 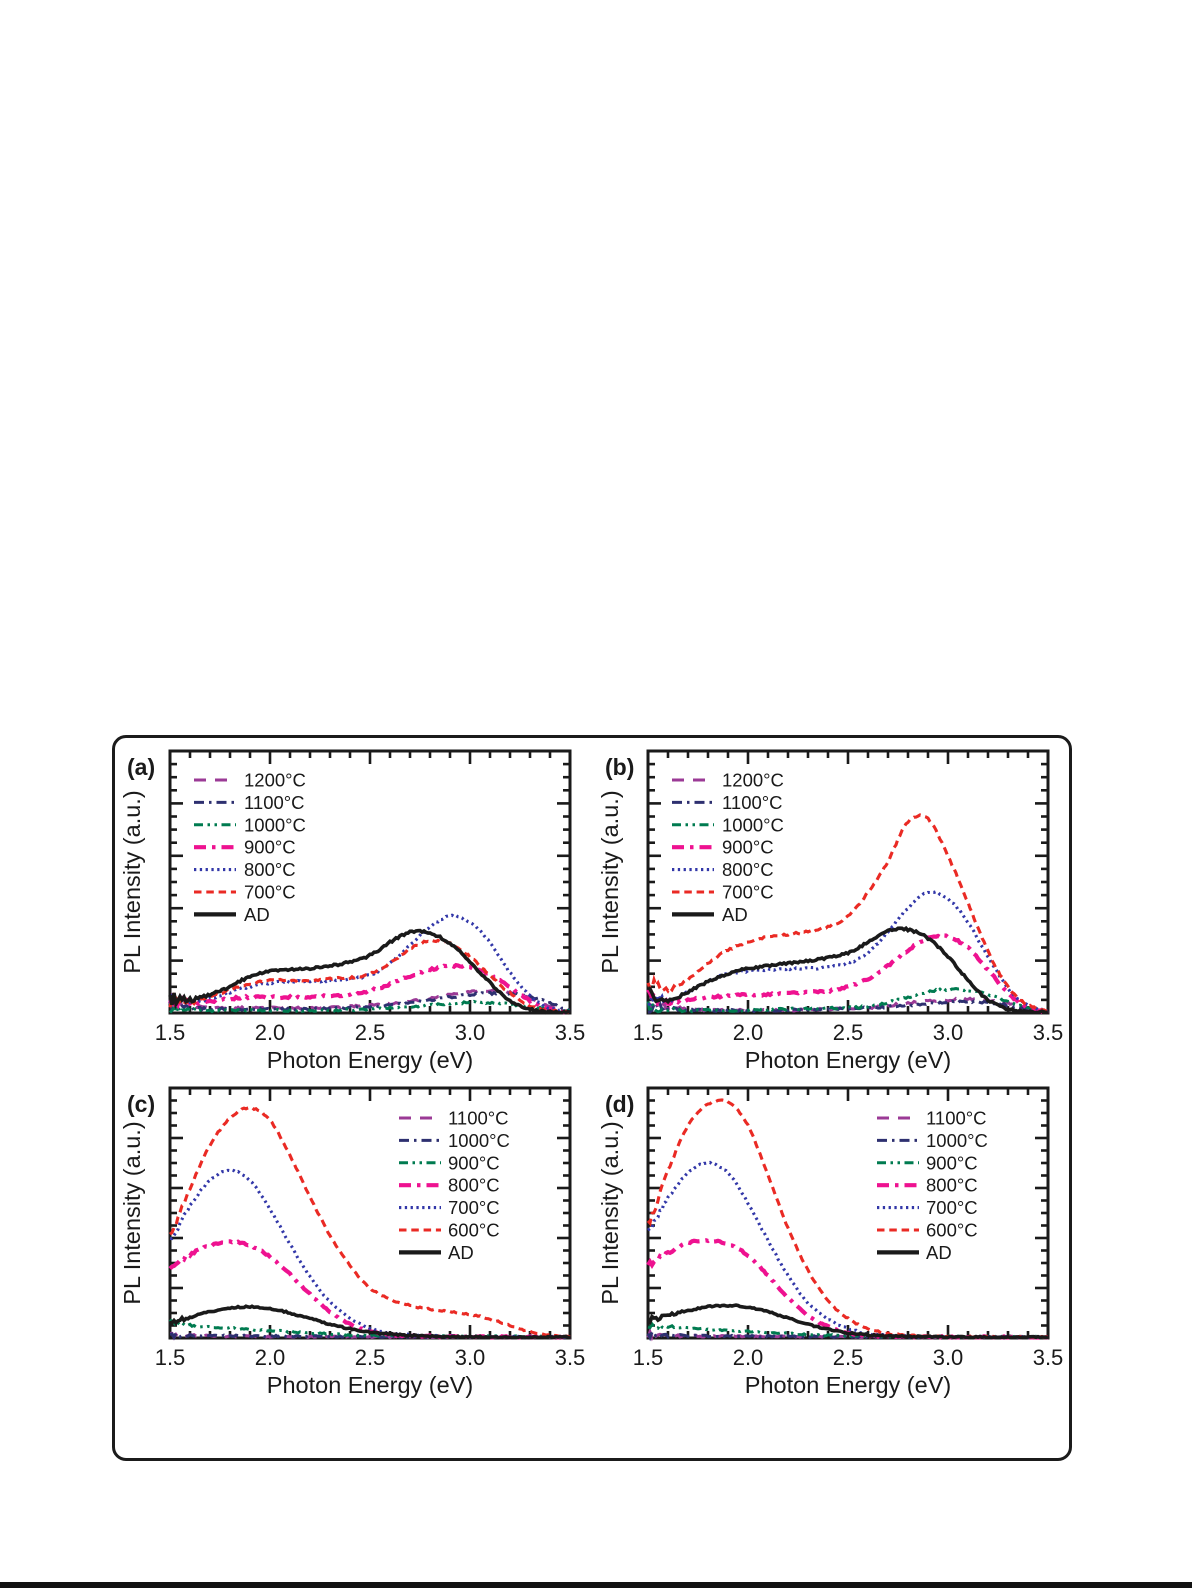 I want to click on series-d-AD, so click(x=848, y=1321).